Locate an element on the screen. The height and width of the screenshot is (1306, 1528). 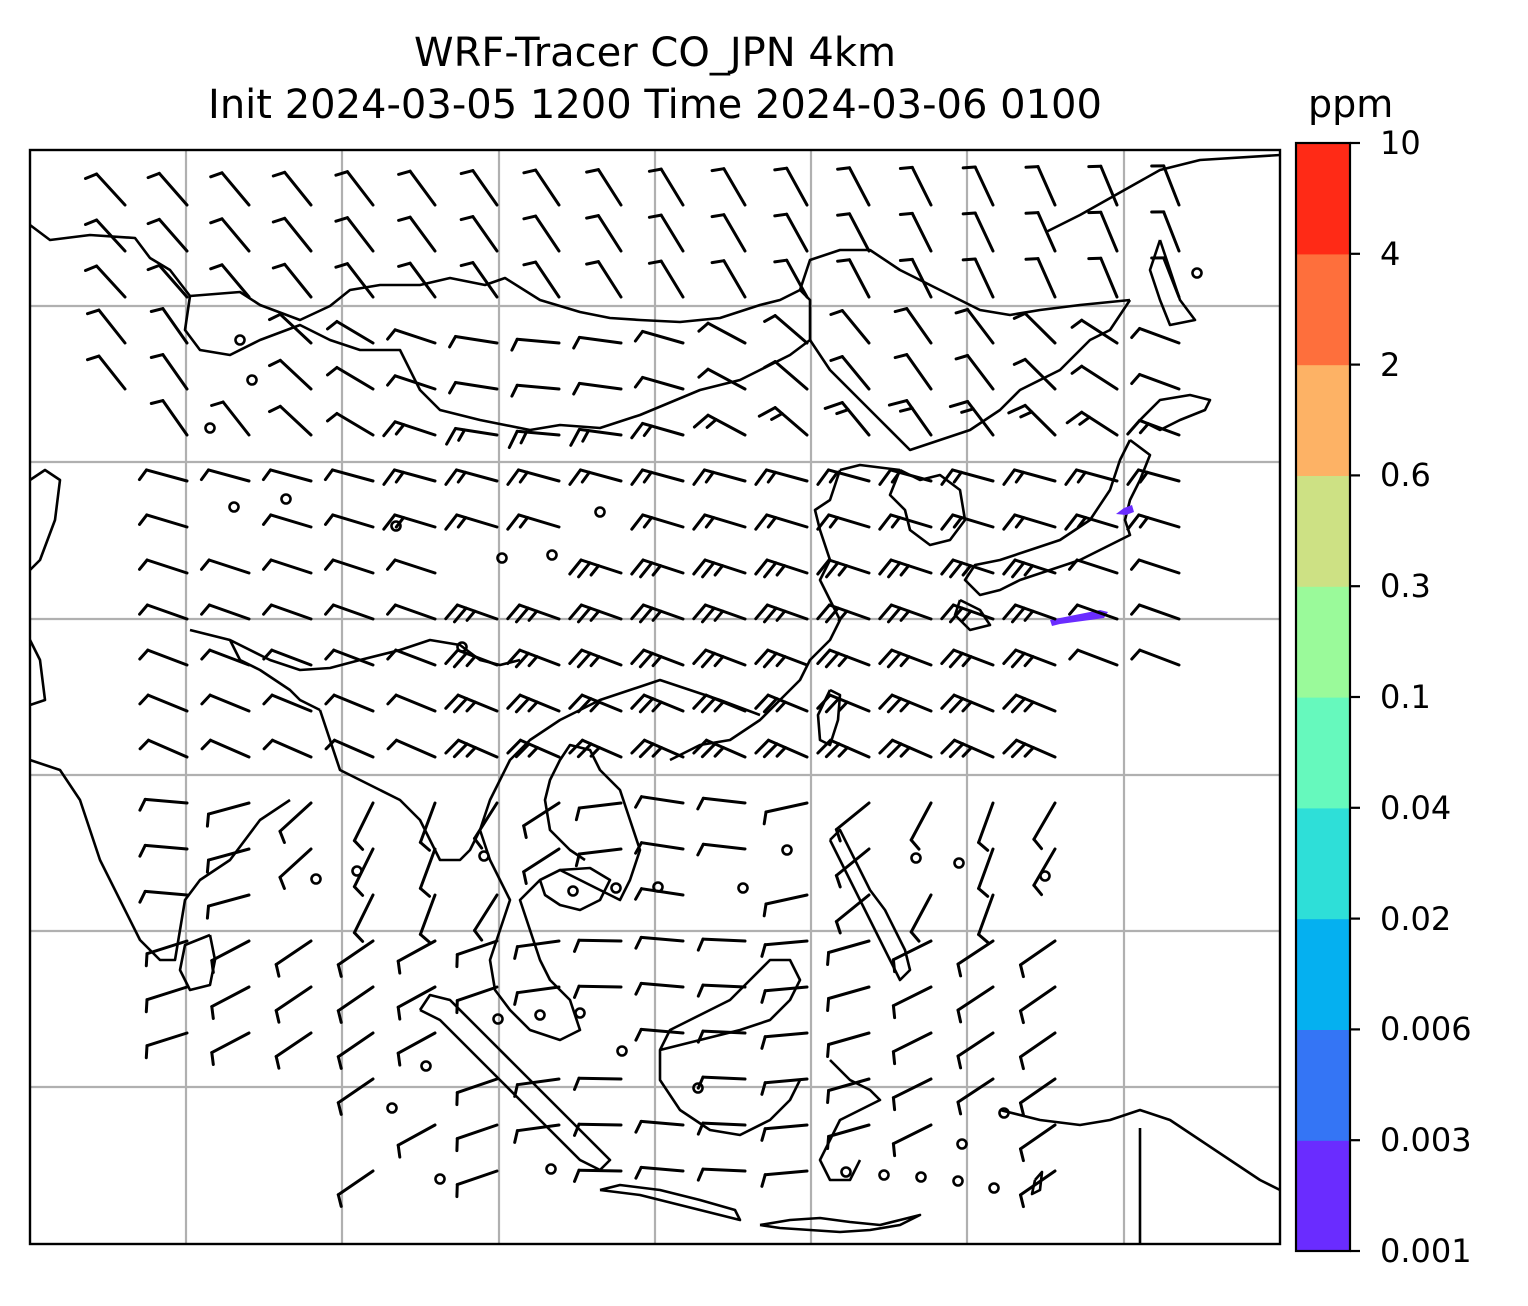
tracer-patch is located at coordinates (1125, 510).